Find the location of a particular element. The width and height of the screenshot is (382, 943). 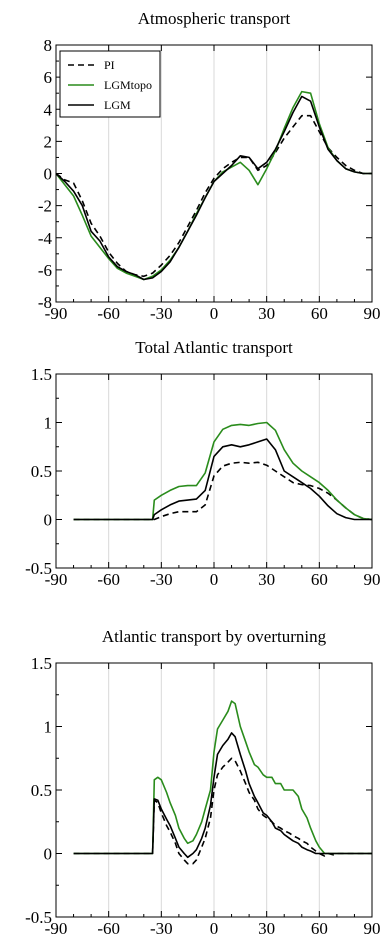

y-tick-label: -6 is located at coordinates (45, 270).